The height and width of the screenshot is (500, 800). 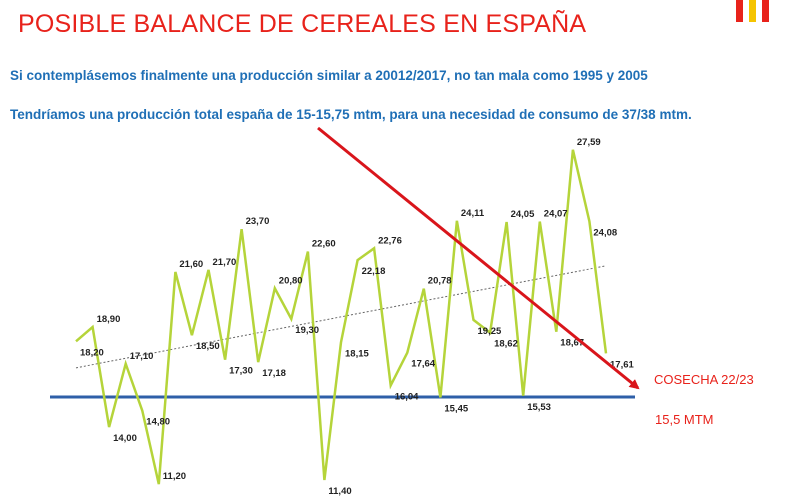 I want to click on data-label: 20,80, so click(x=291, y=280).